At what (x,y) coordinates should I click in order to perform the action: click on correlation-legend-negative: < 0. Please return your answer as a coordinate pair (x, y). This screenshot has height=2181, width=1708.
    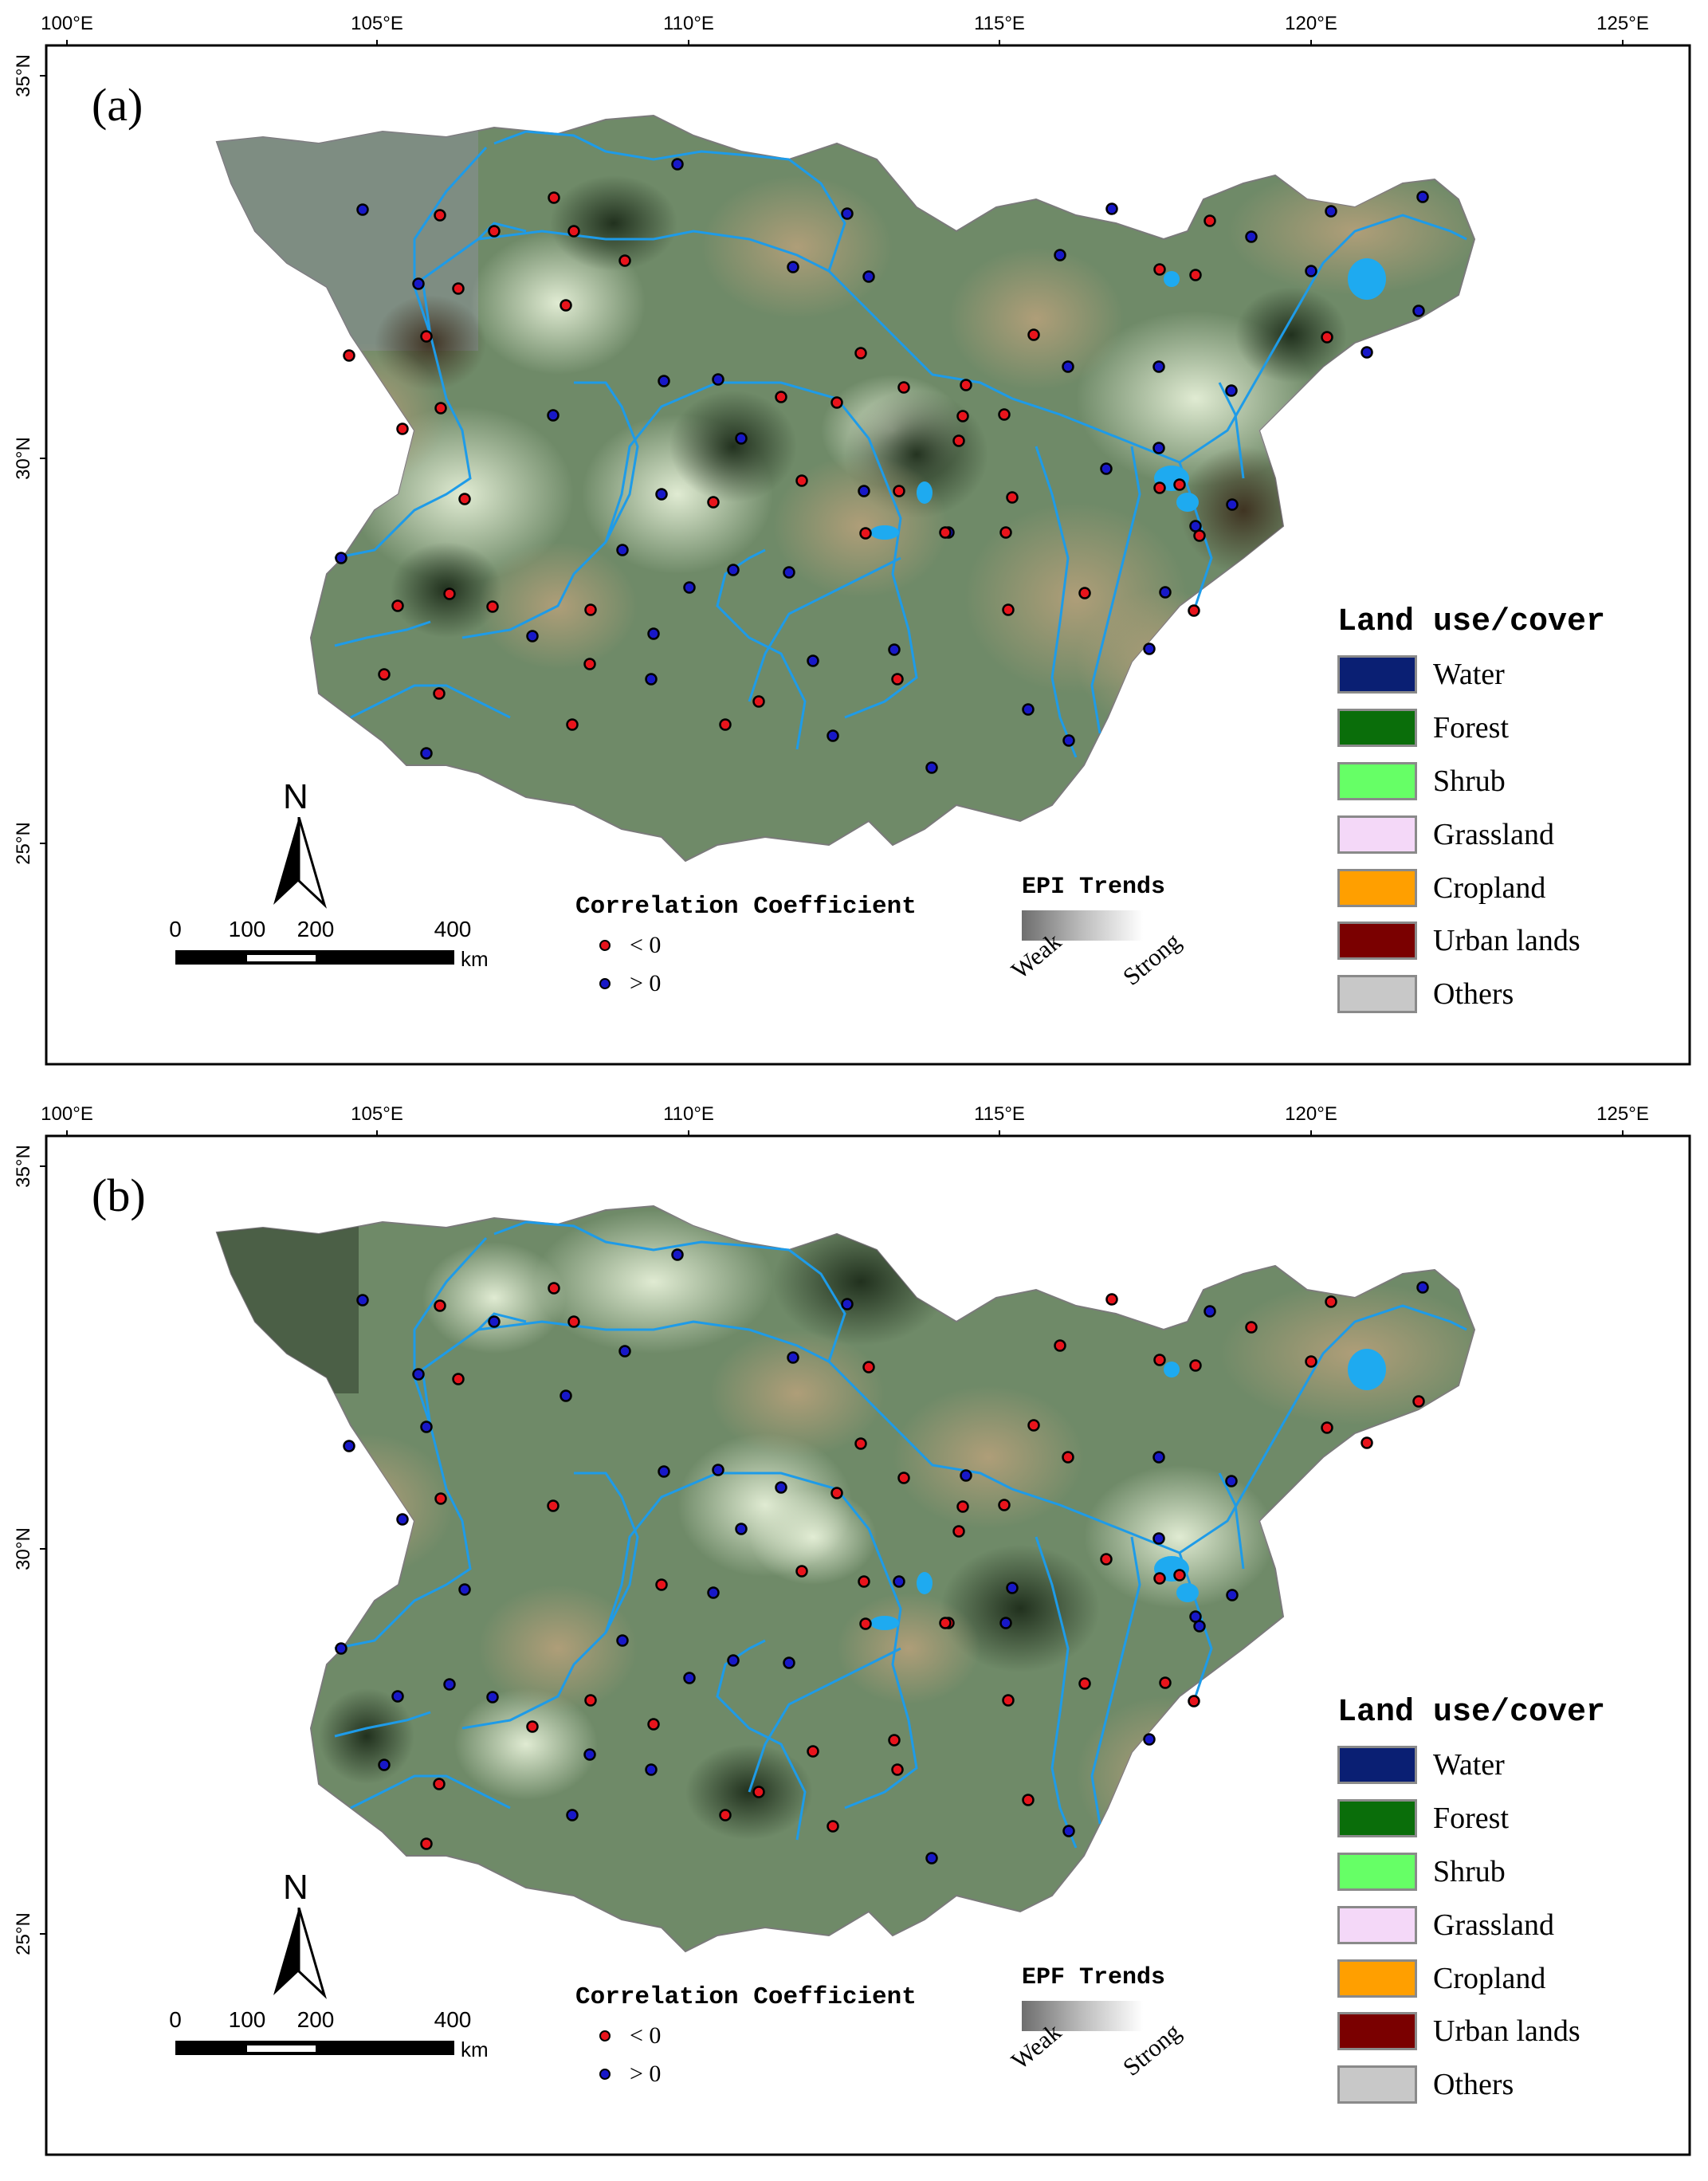
    Looking at the image, I should click on (758, 2036).